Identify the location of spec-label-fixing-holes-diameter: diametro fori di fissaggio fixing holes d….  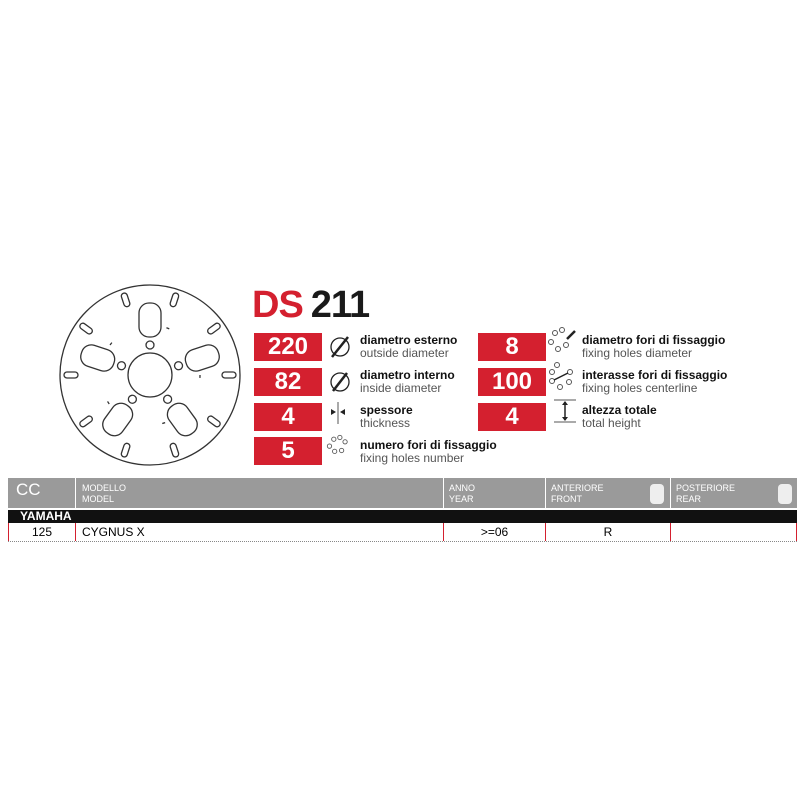
(654, 346).